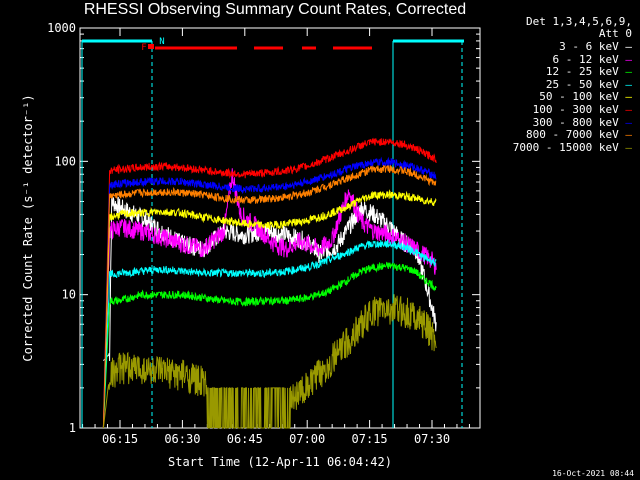  What do you see at coordinates (582, 122) in the screenshot?
I see `legend-item: 300 - 800 keV —` at bounding box center [582, 122].